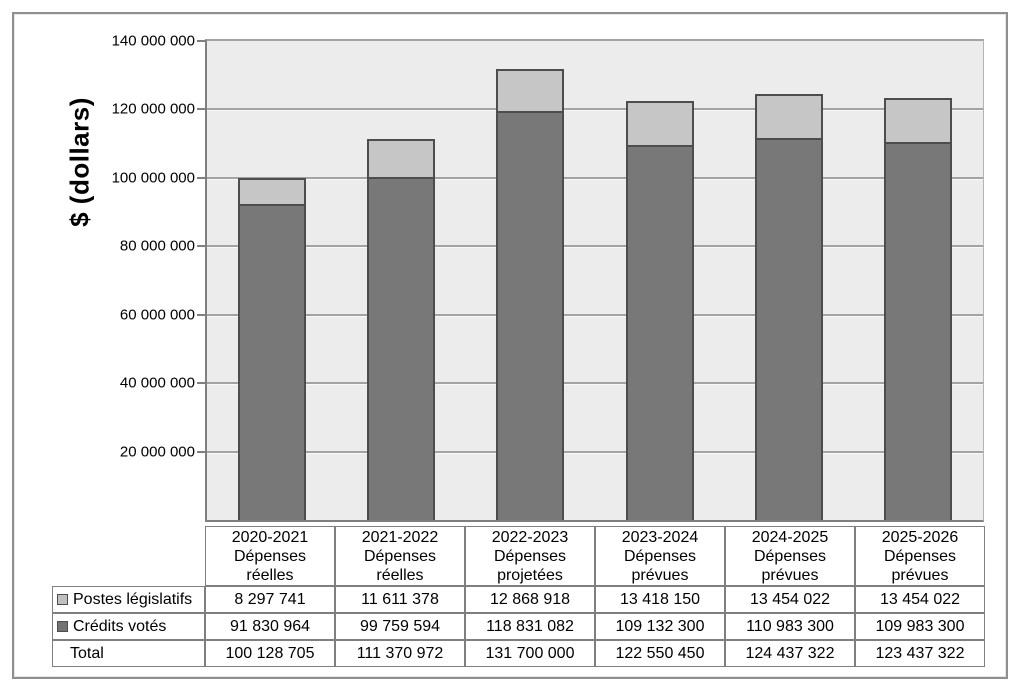  I want to click on bar-postes-legislatifs-2025-2026, so click(918, 121).